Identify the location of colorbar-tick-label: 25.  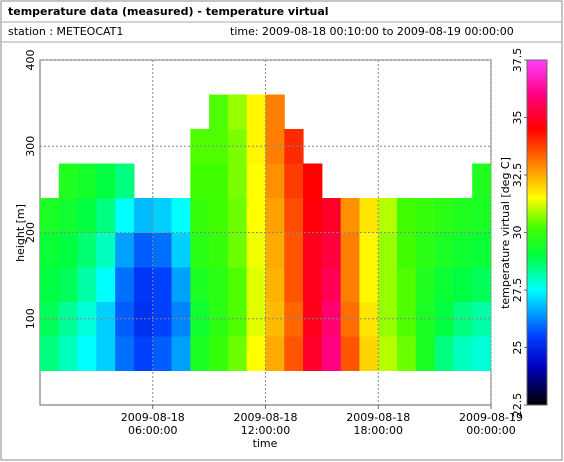
(517, 348).